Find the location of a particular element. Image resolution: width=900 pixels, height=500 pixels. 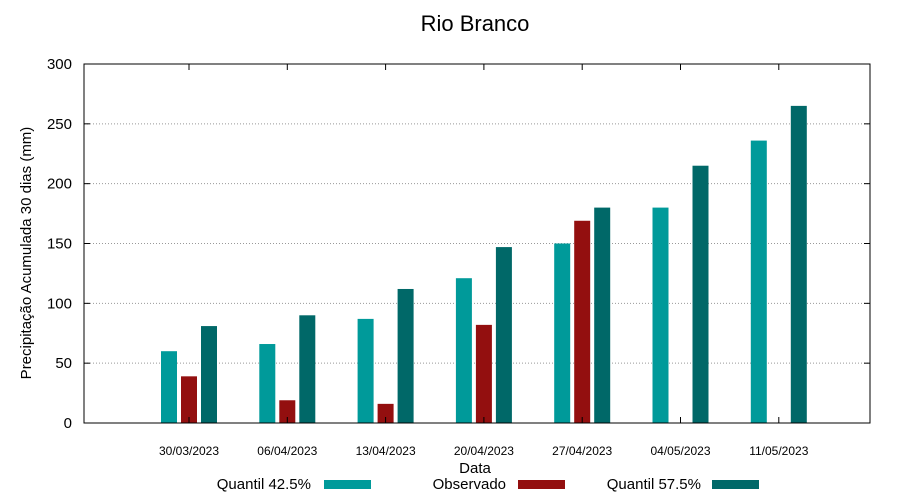

y-tick-label: 150 is located at coordinates (59, 244).